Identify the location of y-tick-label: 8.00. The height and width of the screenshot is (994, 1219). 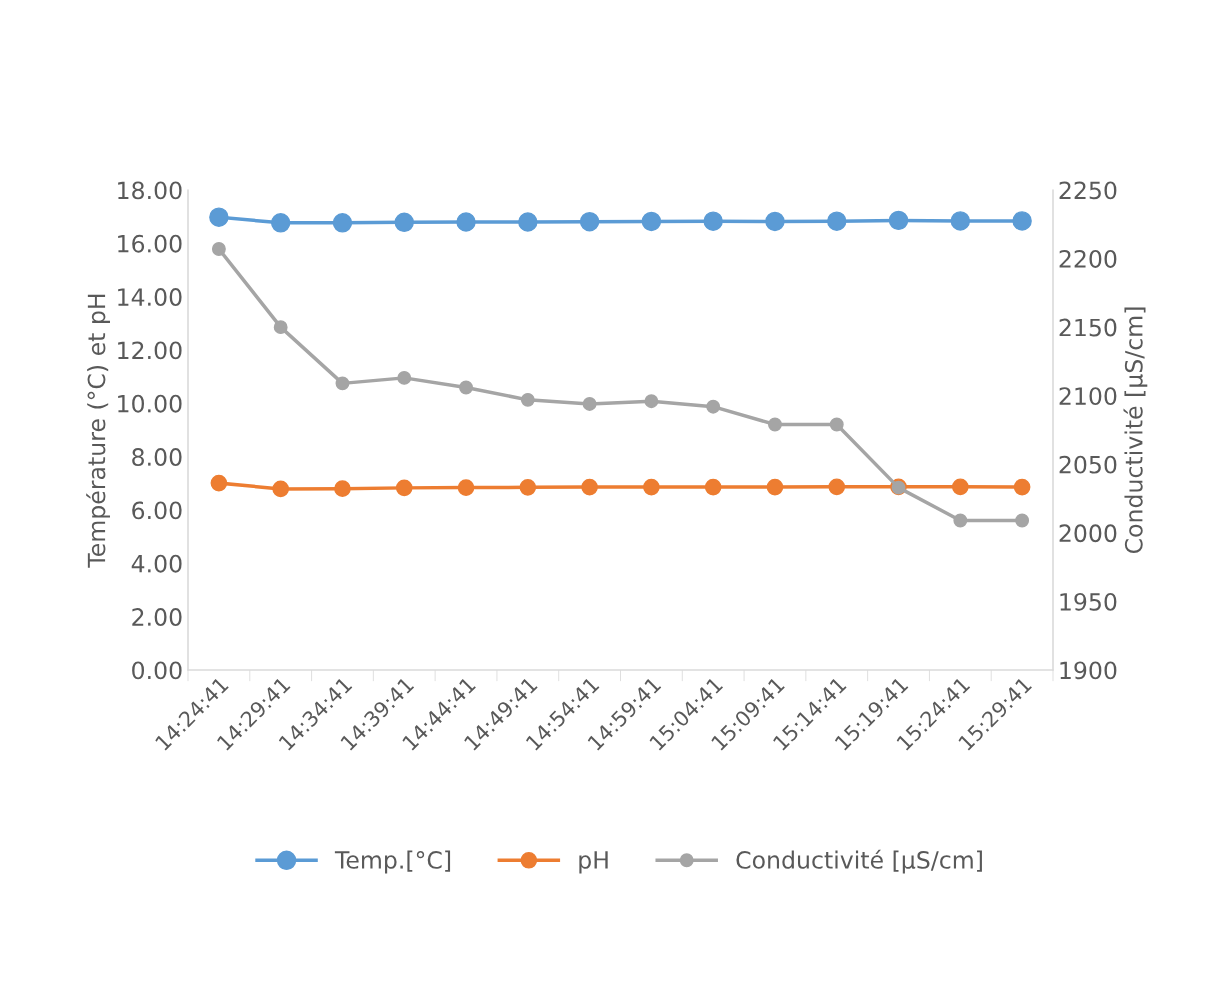
(157, 457).